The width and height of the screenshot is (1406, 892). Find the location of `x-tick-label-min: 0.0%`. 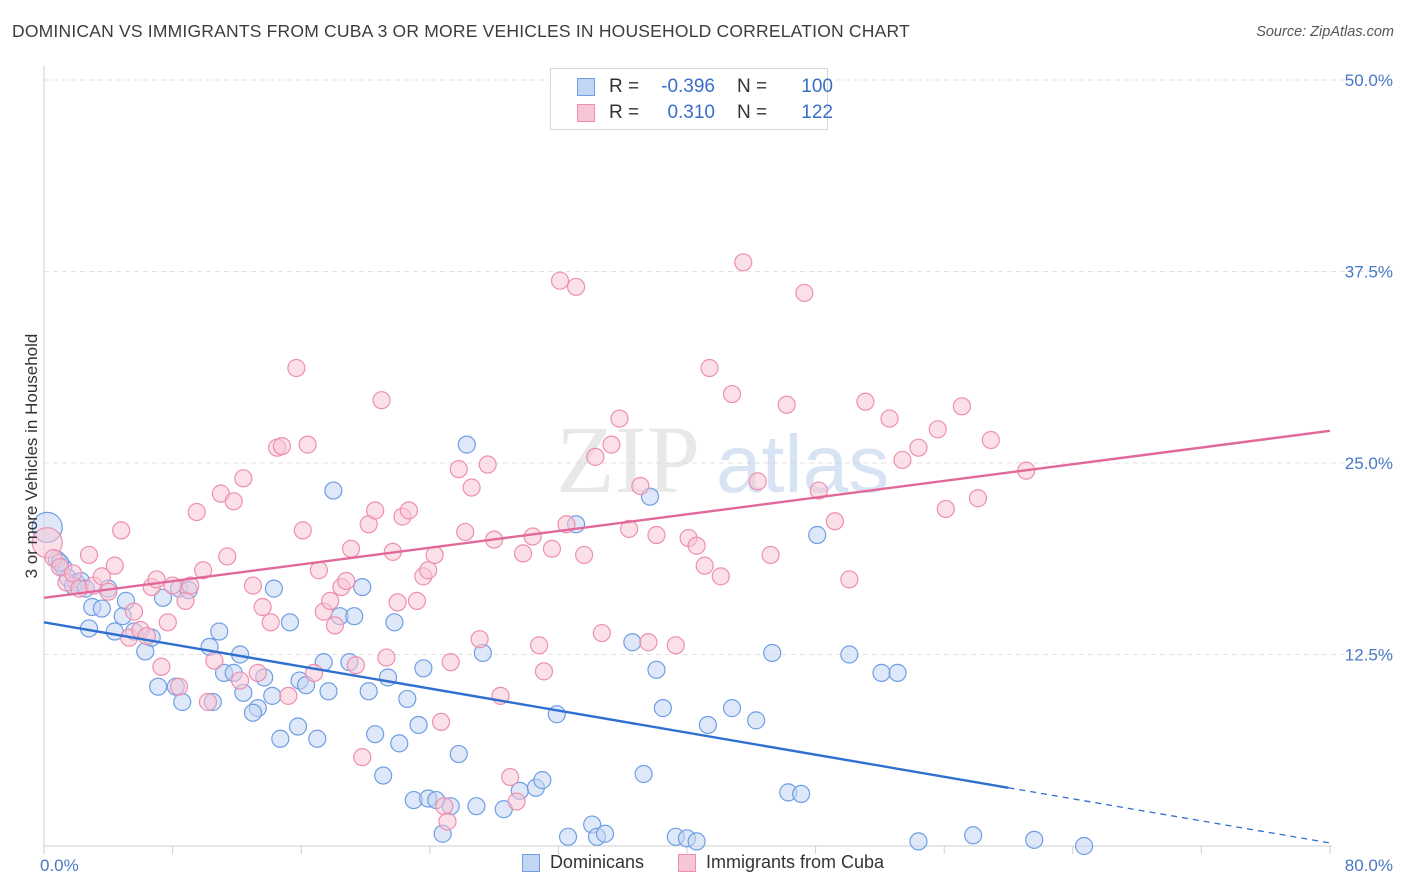

x-tick-label-min: 0.0% is located at coordinates (59, 865).